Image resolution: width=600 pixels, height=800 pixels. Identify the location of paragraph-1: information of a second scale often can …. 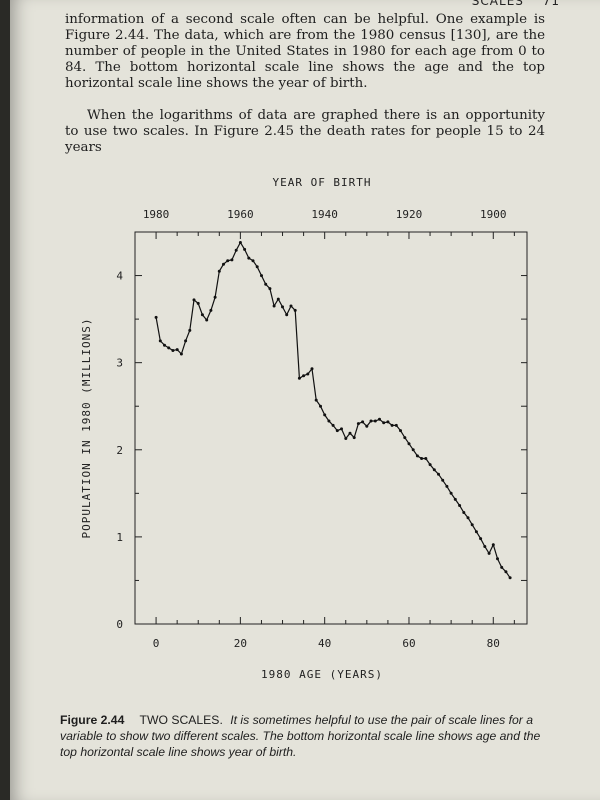
(305, 51).